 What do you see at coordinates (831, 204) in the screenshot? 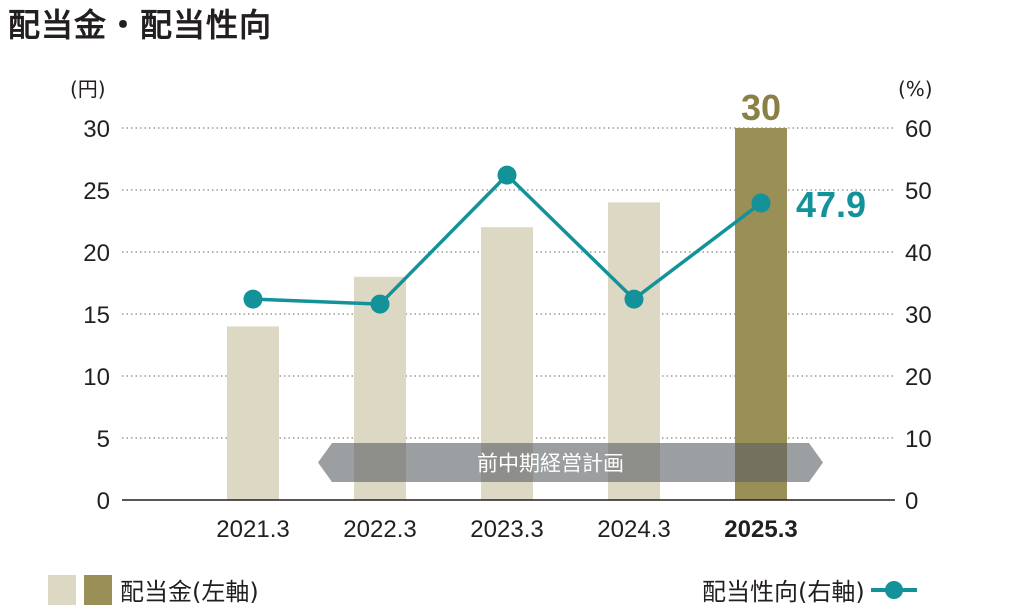
I see `line-data-label: 47.9` at bounding box center [831, 204].